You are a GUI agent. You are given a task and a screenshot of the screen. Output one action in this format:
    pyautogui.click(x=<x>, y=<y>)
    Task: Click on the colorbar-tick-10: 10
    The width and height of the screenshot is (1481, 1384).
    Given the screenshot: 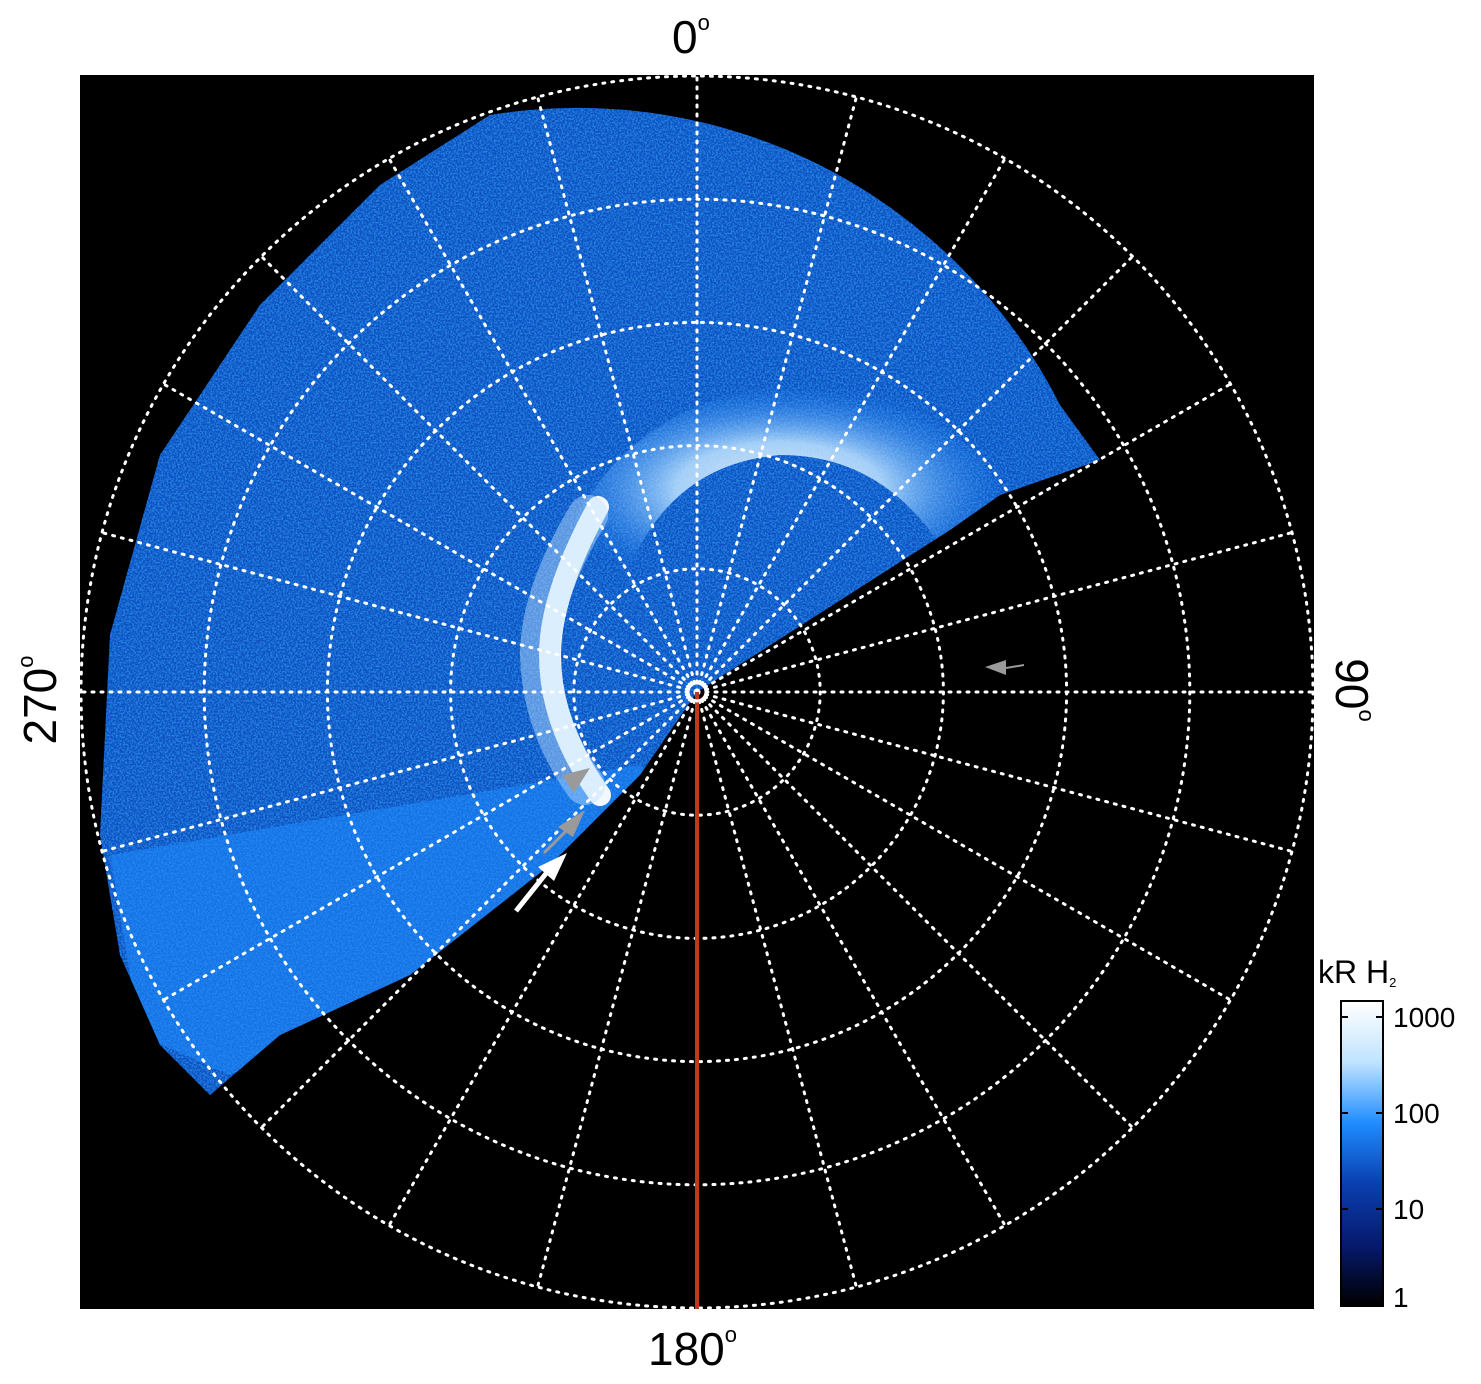 What is the action you would take?
    pyautogui.click(x=1409, y=1209)
    